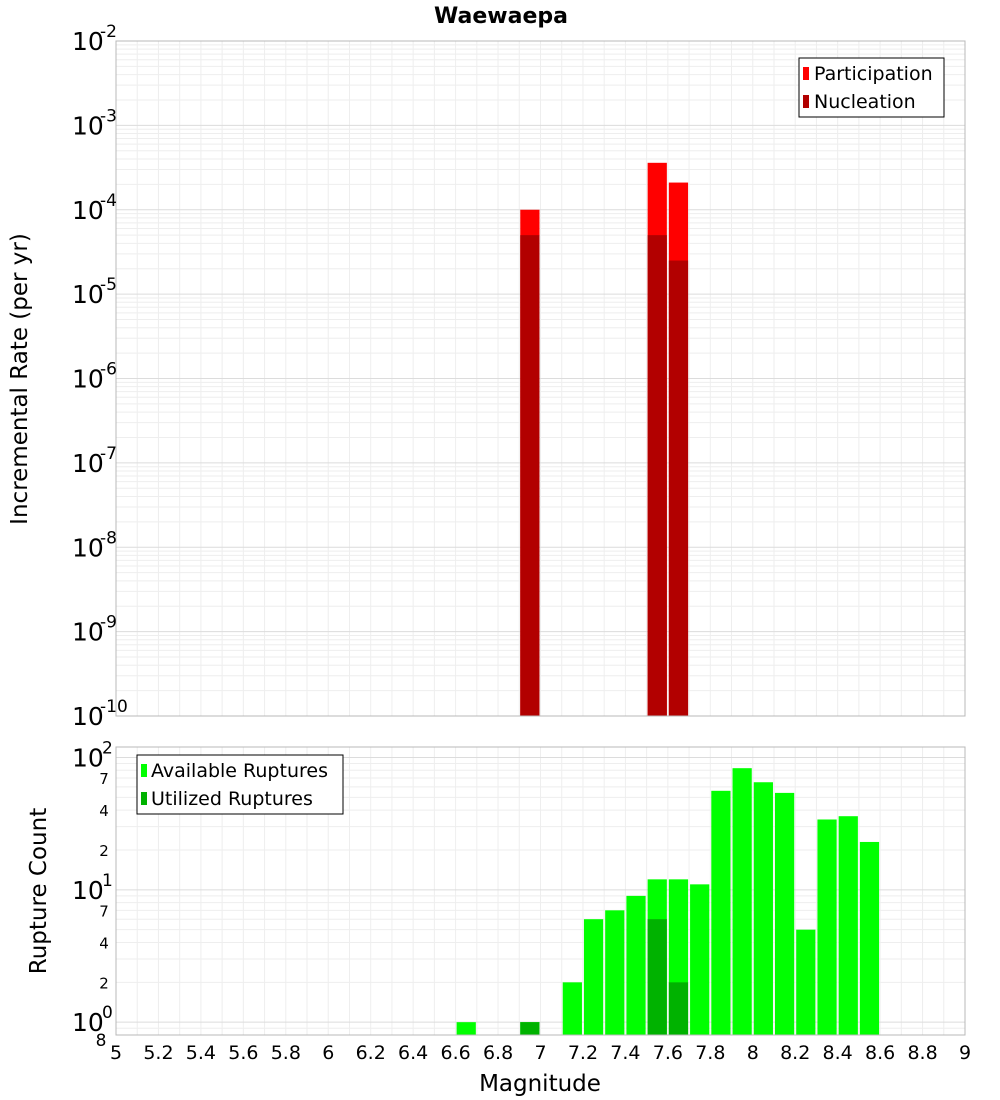 The image size is (1000, 1100). Describe the element at coordinates (201, 1053) in the screenshot. I see `x-tick-label: 5.4` at that location.